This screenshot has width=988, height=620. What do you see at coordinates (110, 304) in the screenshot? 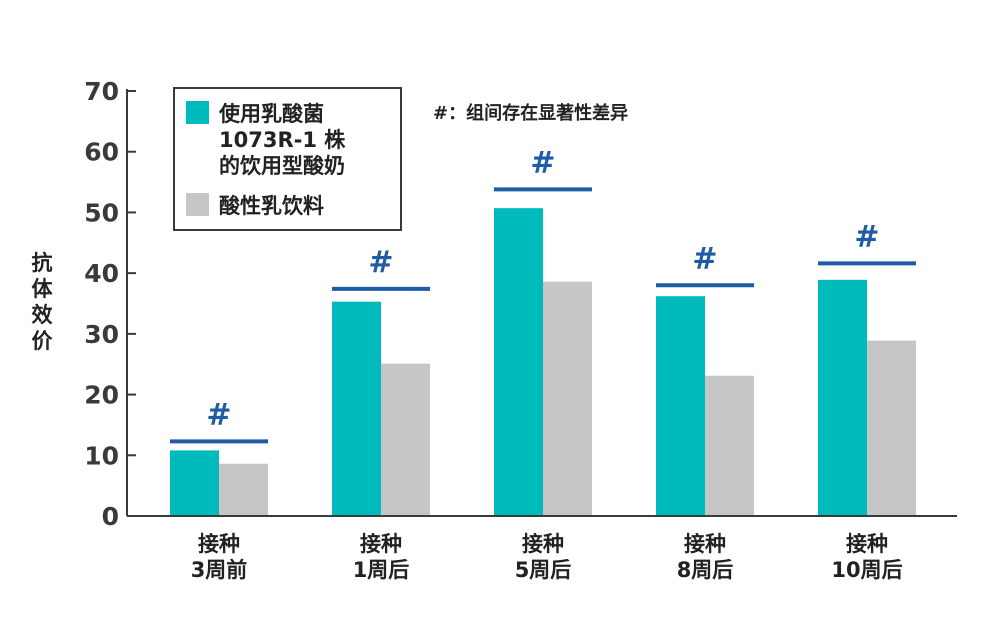
I see `y-axis: 0 10 20 30 40 50 60 70` at bounding box center [110, 304].